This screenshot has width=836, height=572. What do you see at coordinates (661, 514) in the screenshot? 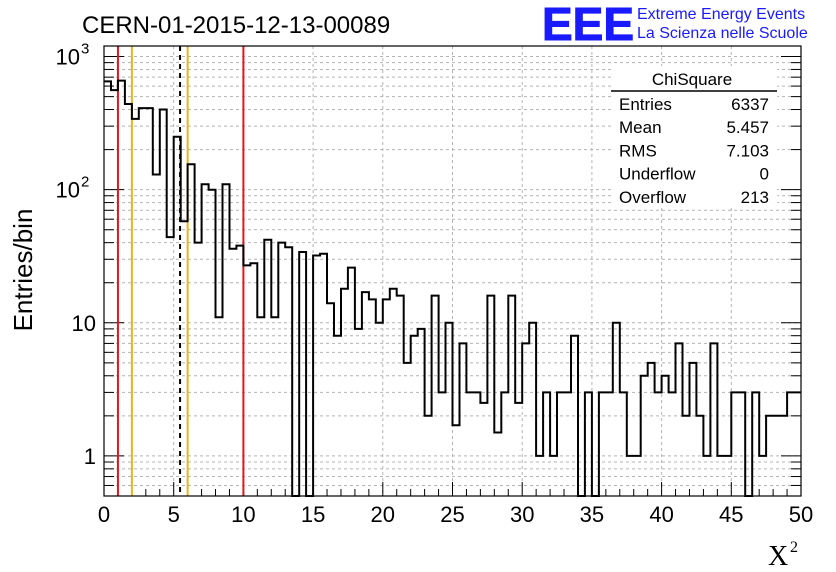
I see `x-tick-label: 40` at bounding box center [661, 514].